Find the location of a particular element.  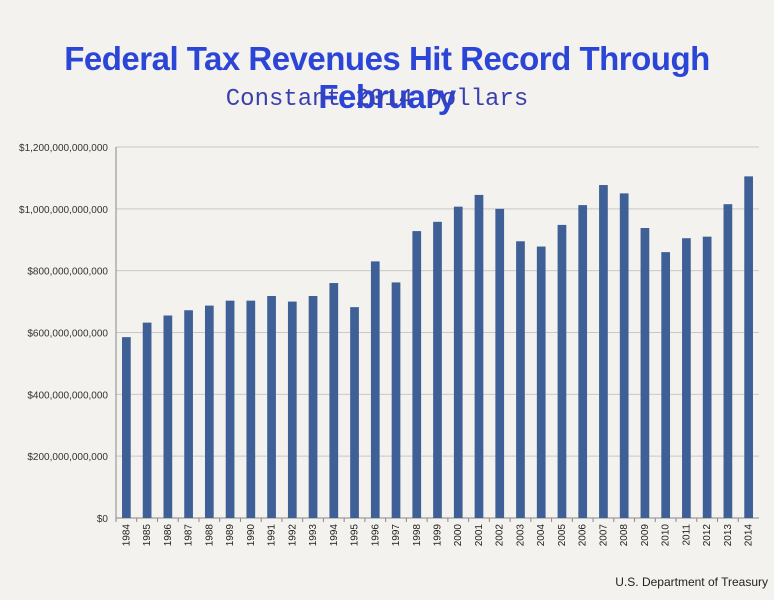

x-tick-label: 2010 is located at coordinates (666, 535).